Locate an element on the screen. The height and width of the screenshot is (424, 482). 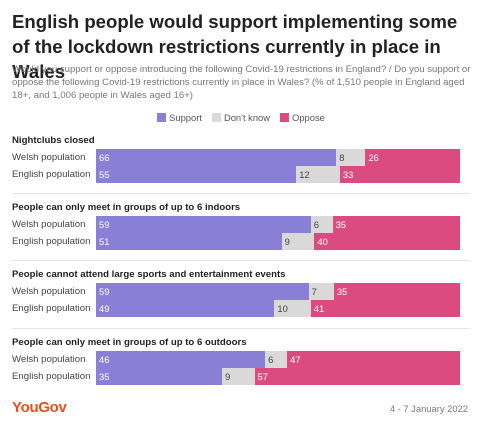
bar-segment-support: 66 is located at coordinates (216, 157).